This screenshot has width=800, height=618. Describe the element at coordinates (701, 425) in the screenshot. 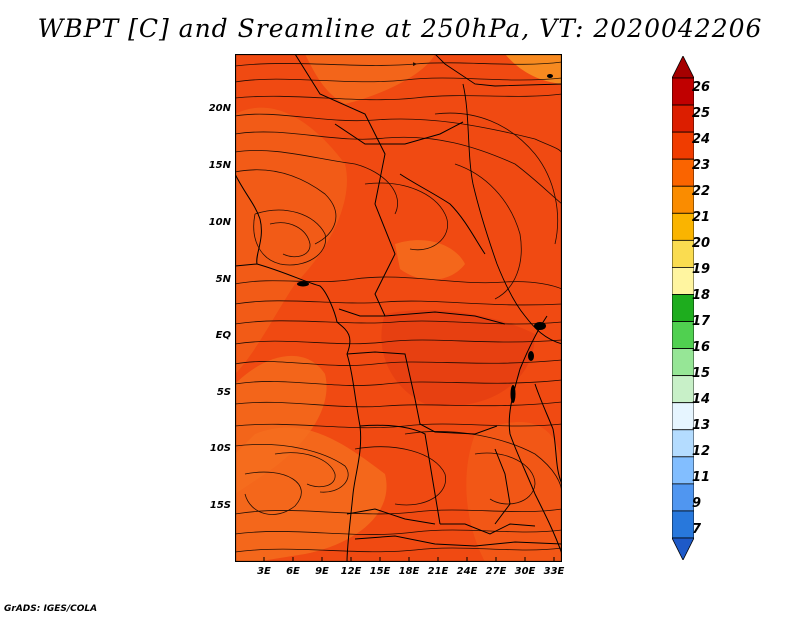

I see `colorbar-label-13: 13` at that location.